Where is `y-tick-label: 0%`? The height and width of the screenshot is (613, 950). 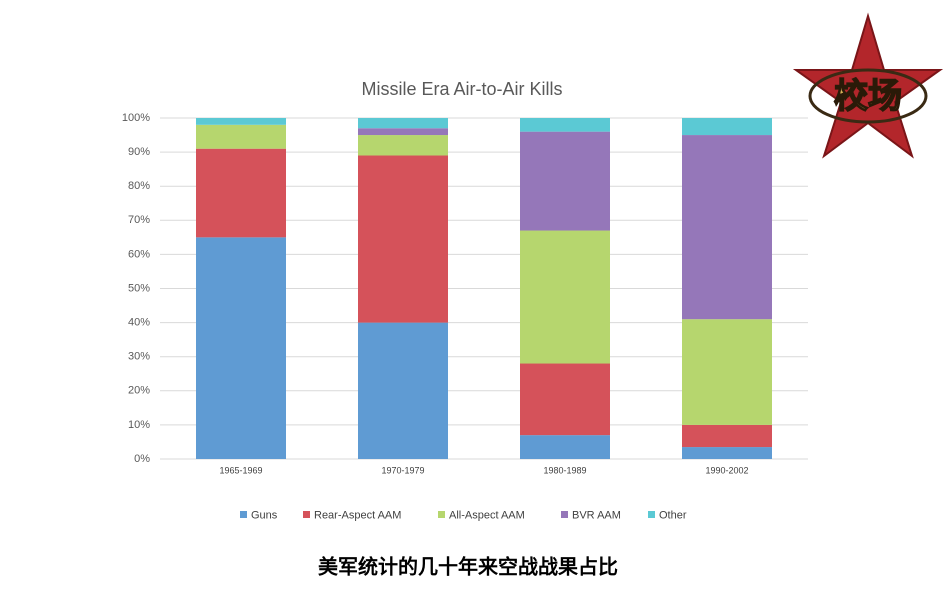
y-tick-label: 0% is located at coordinates (142, 459).